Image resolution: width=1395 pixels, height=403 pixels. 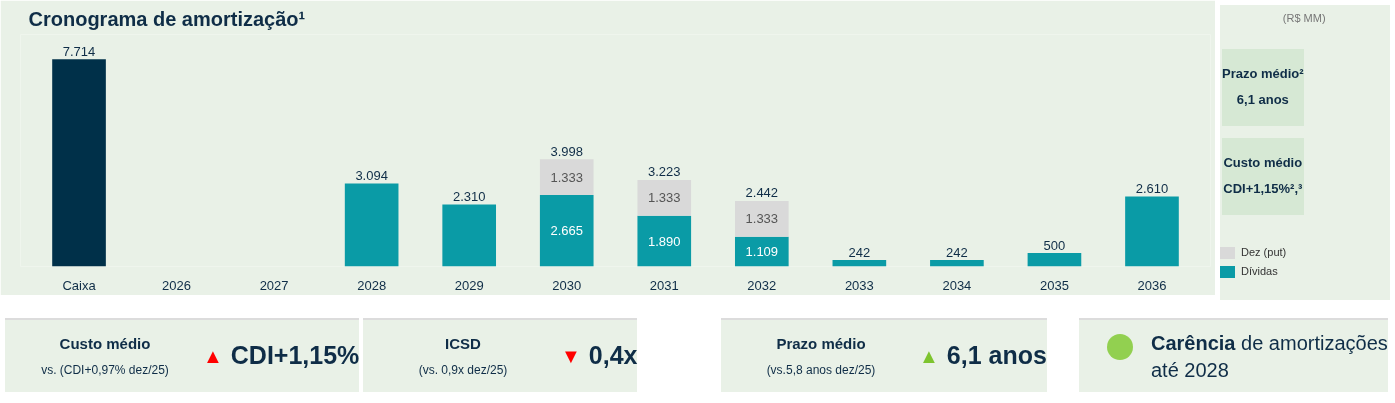 I want to click on text: Prazo médio², so click(x=1263, y=73).